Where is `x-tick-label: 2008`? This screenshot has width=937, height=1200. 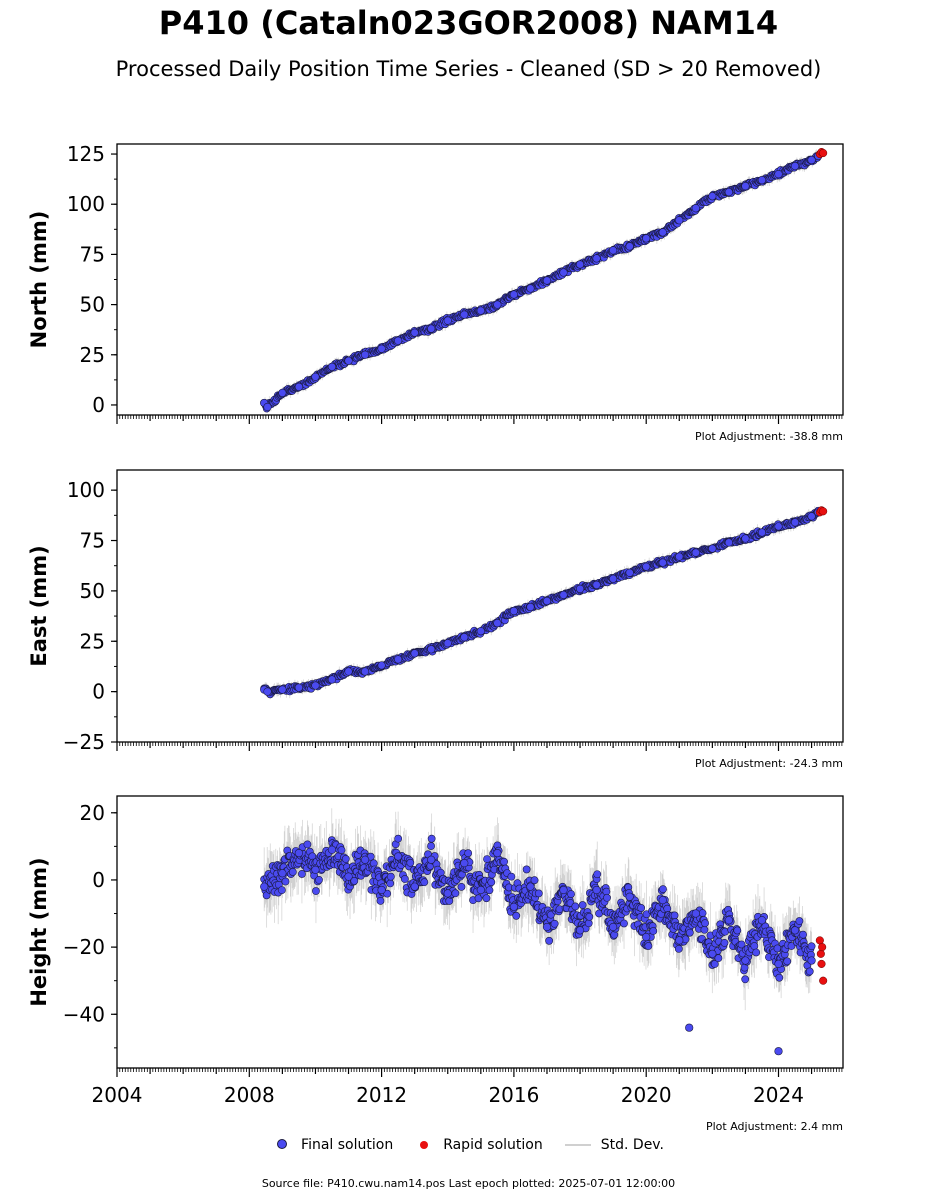 x-tick-label: 2008 is located at coordinates (249, 1095).